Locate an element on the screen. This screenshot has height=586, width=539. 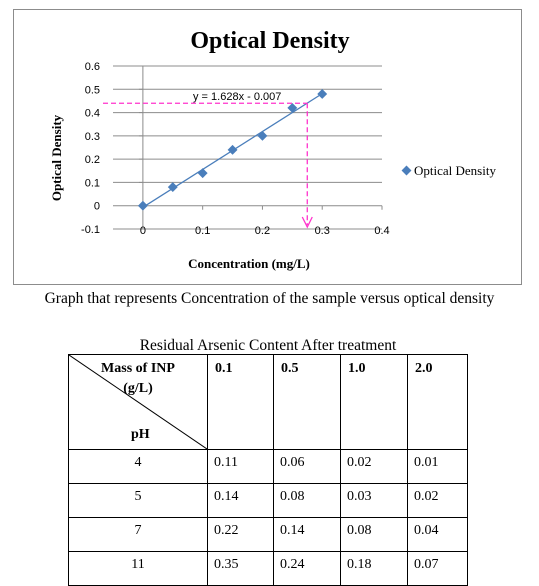
table-cell: 0.04 is located at coordinates (437, 534).